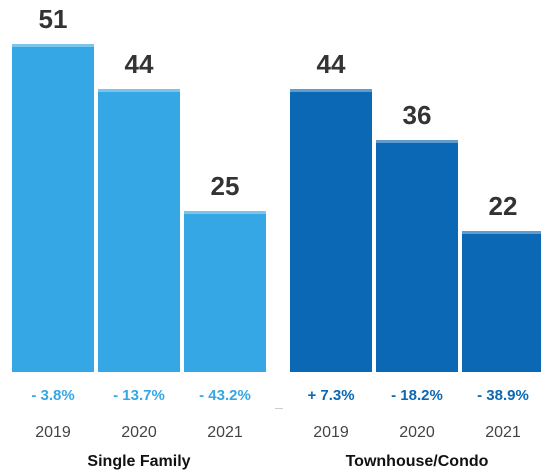  What do you see at coordinates (225, 186) in the screenshot?
I see `value-label: 25` at bounding box center [225, 186].